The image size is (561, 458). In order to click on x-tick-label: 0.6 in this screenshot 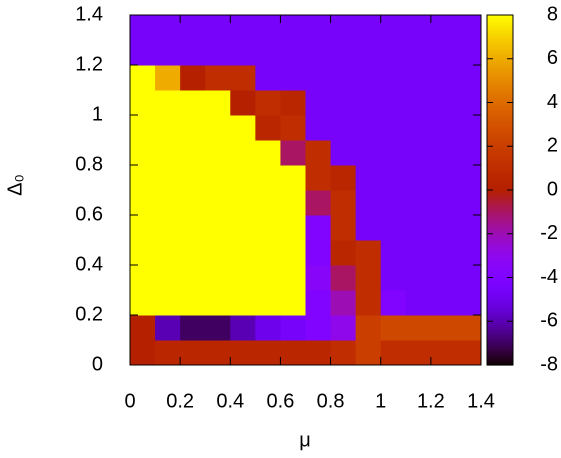, I will do `click(281, 401)`.